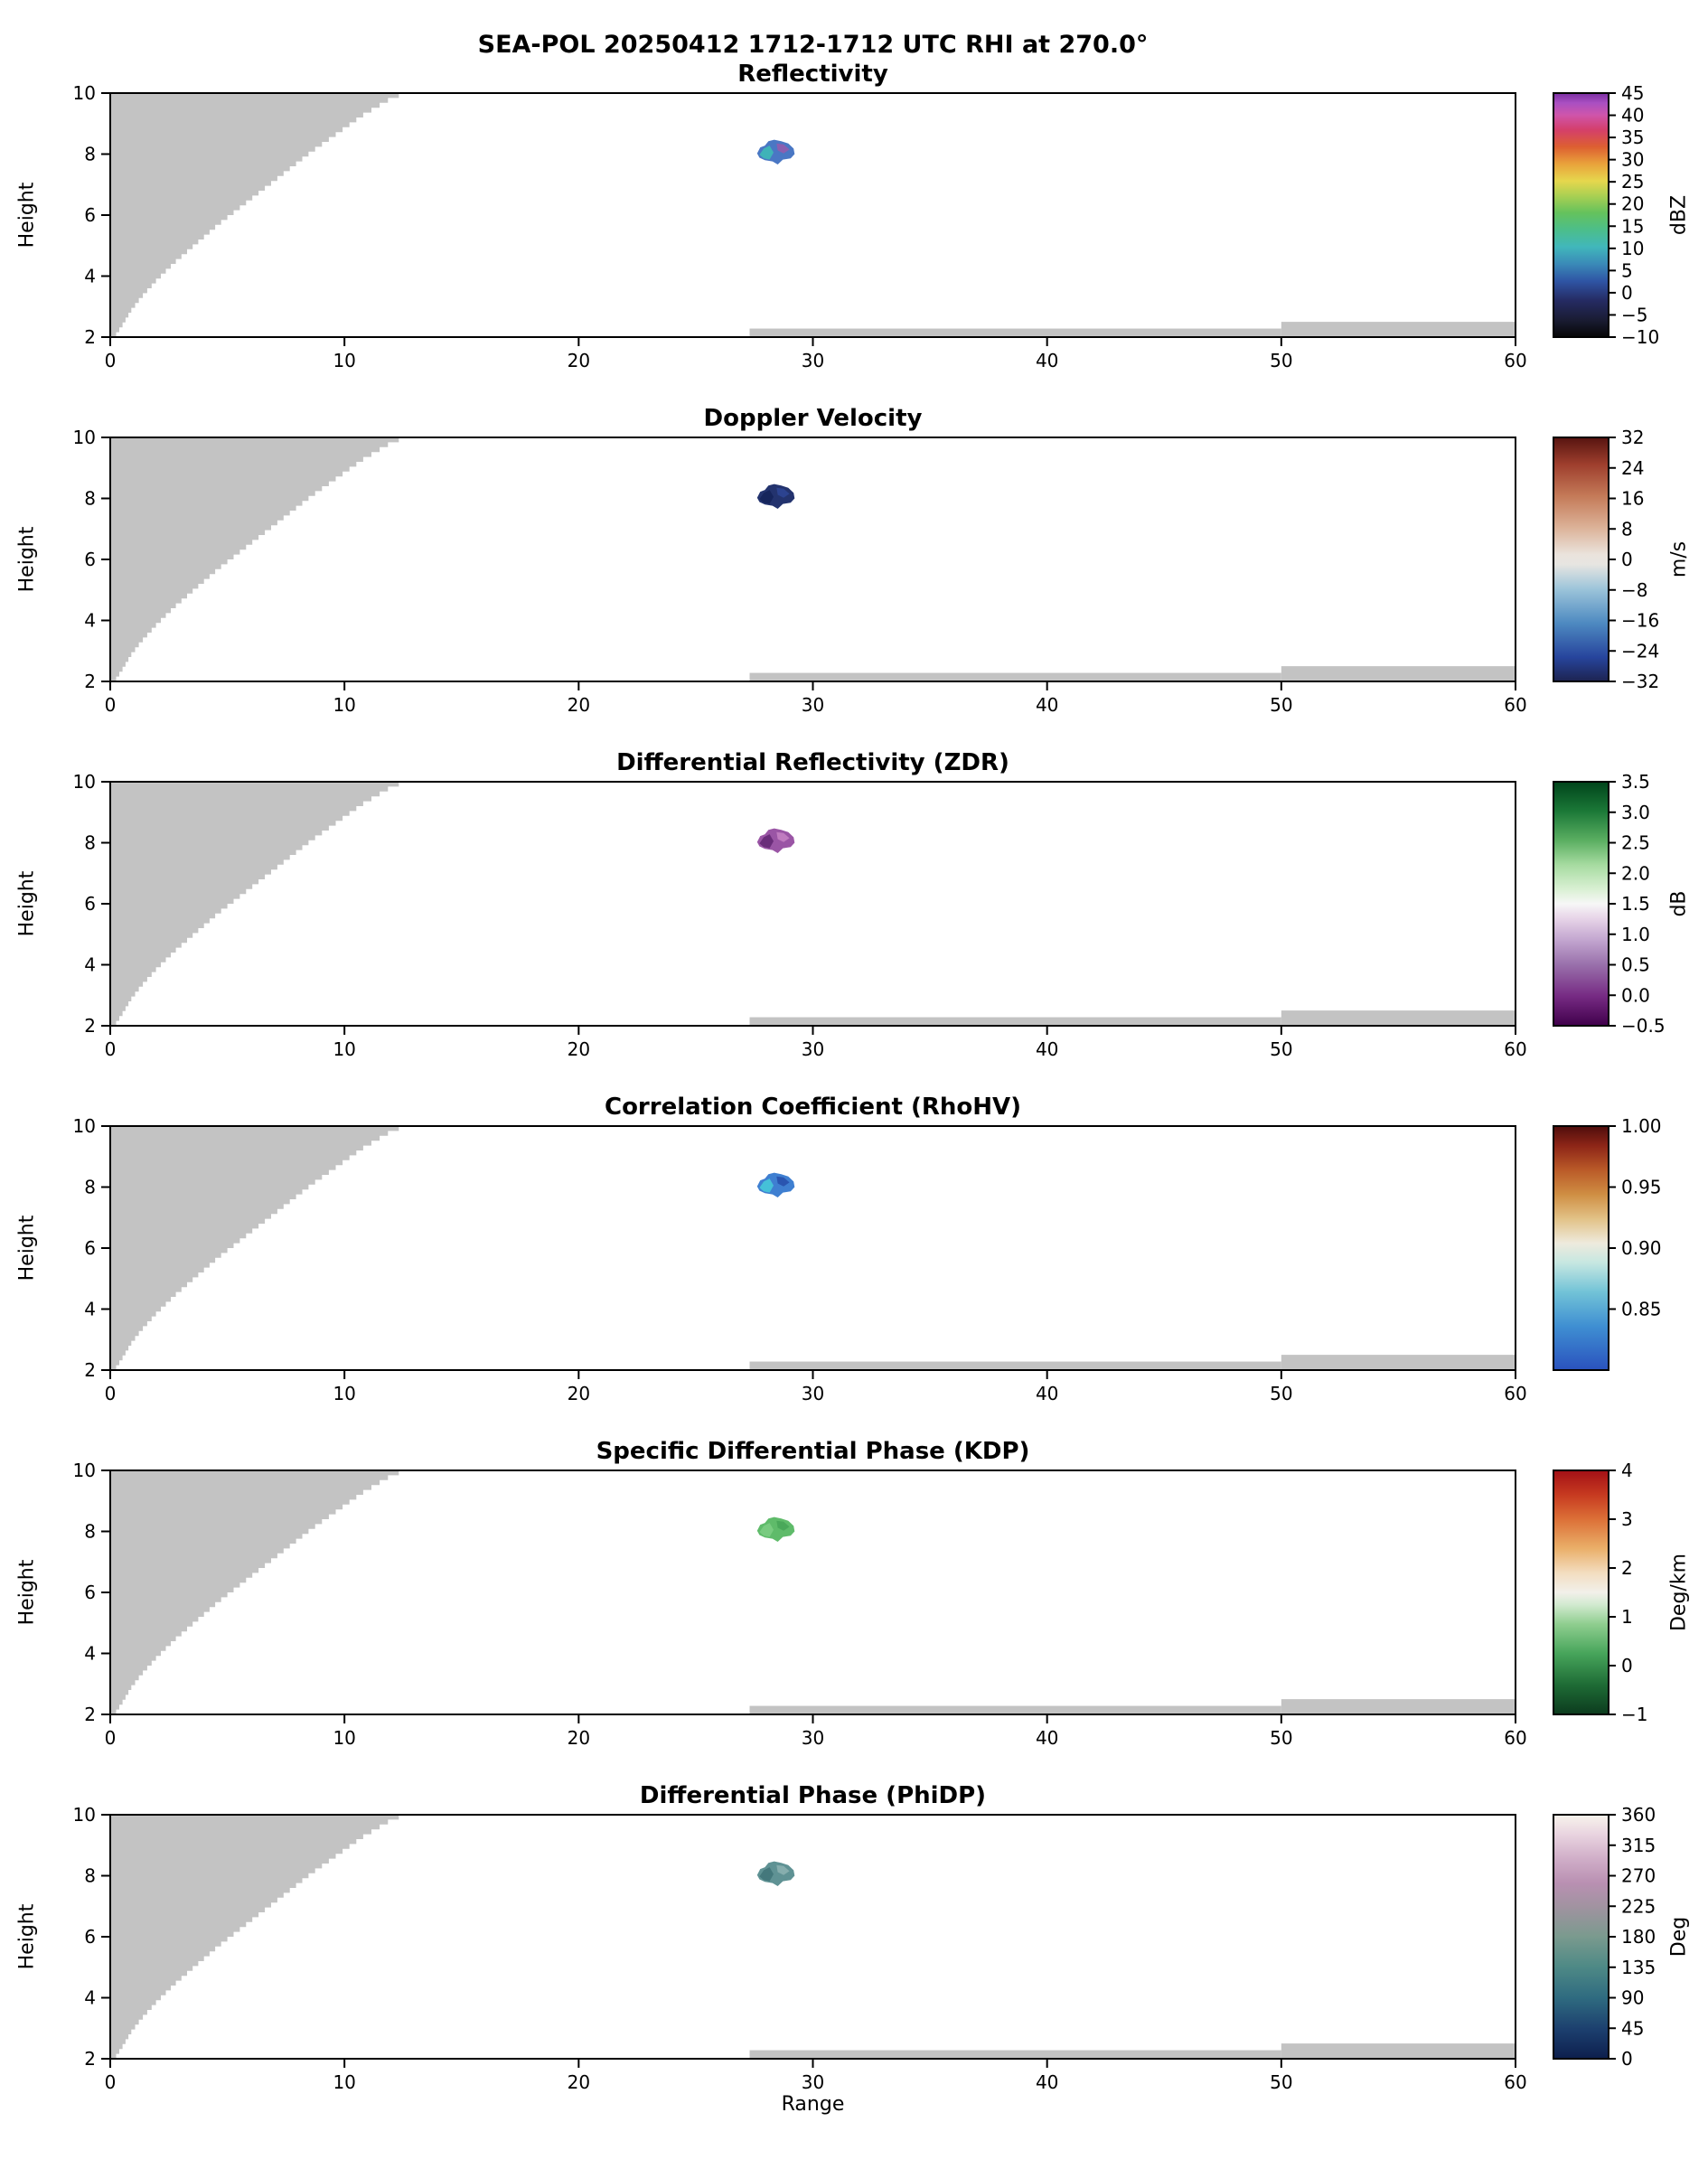 Image resolution: width=1708 pixels, height=2169 pixels. I want to click on svg-text: −8, so click(1634, 590).